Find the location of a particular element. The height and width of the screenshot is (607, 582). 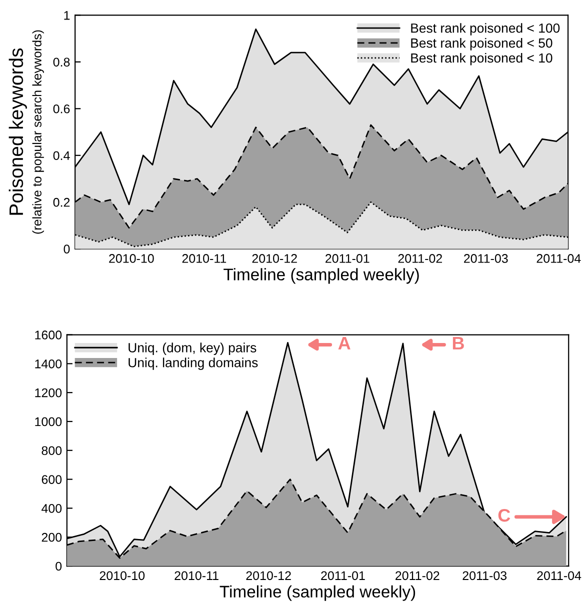

y-tick-label: 1 is located at coordinates (67, 15).